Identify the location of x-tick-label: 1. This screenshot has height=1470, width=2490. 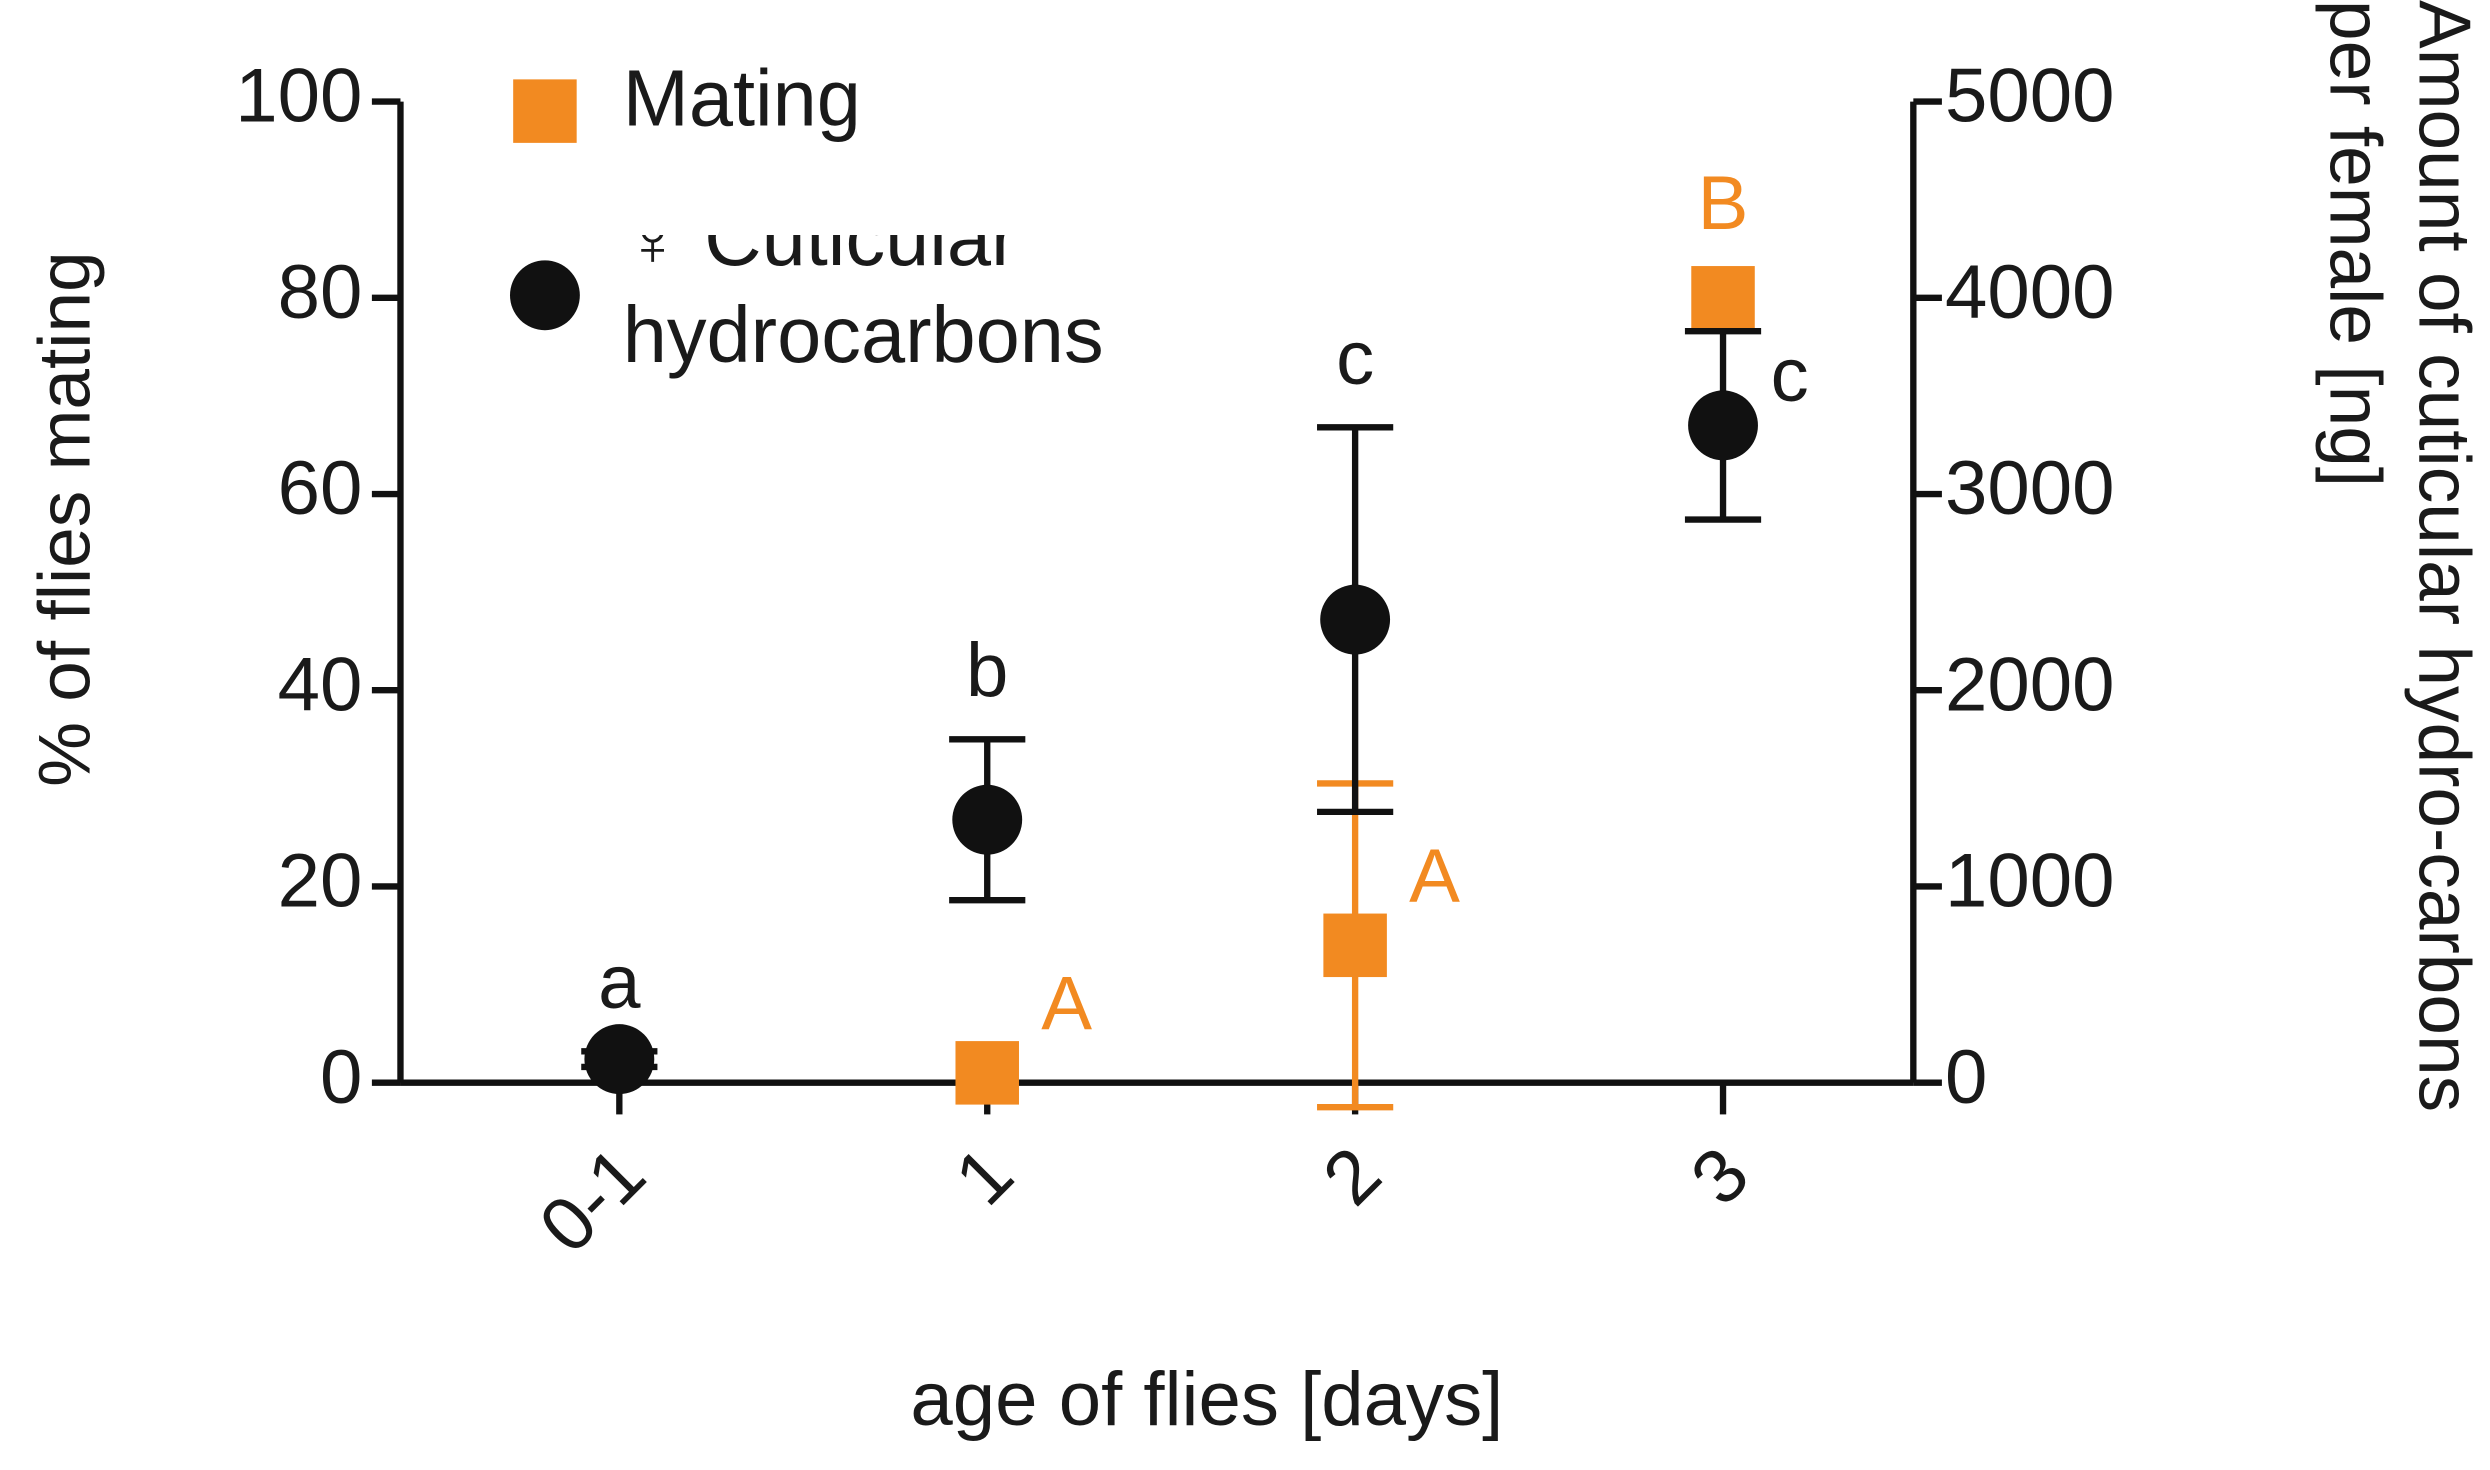
(984, 1176).